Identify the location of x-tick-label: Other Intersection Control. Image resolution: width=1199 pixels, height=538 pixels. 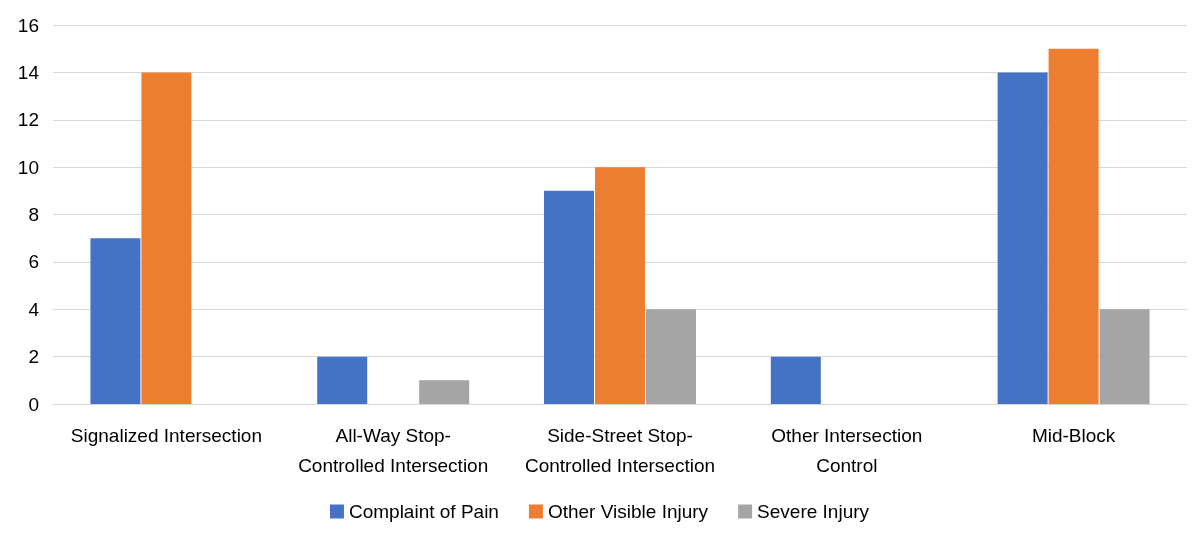
(847, 450).